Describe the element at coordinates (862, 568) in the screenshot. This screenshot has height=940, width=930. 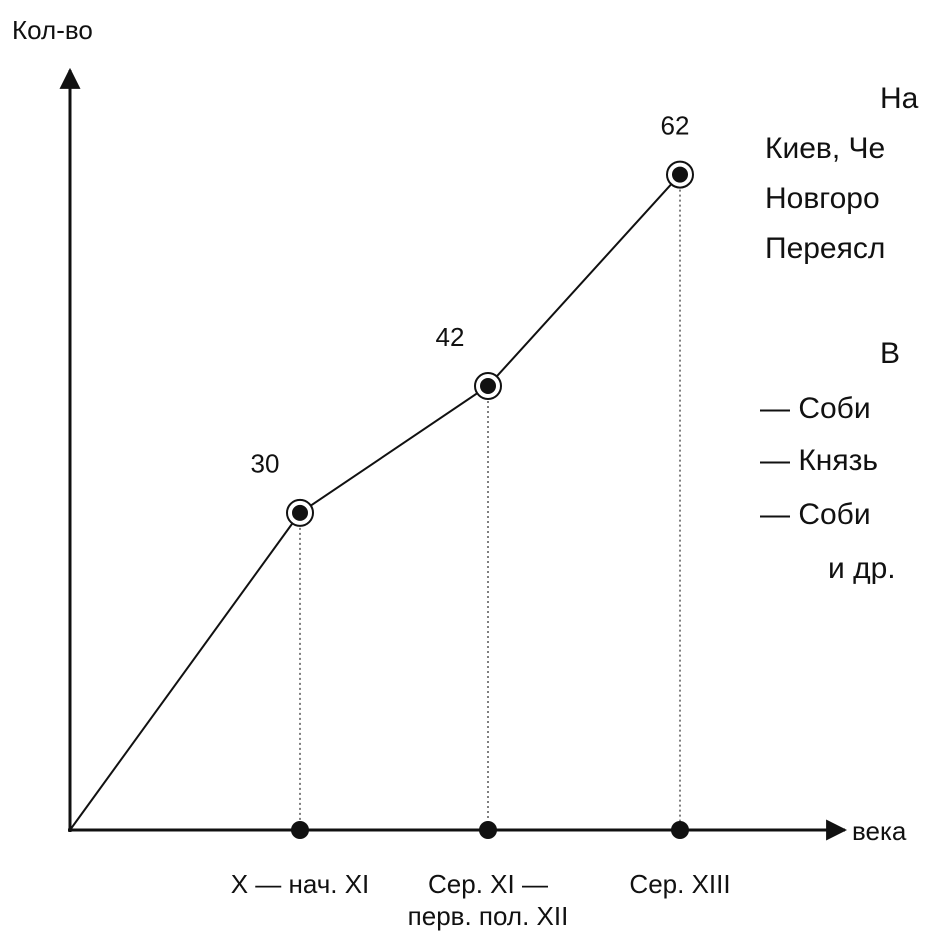
I see `annotation: и др.` at that location.